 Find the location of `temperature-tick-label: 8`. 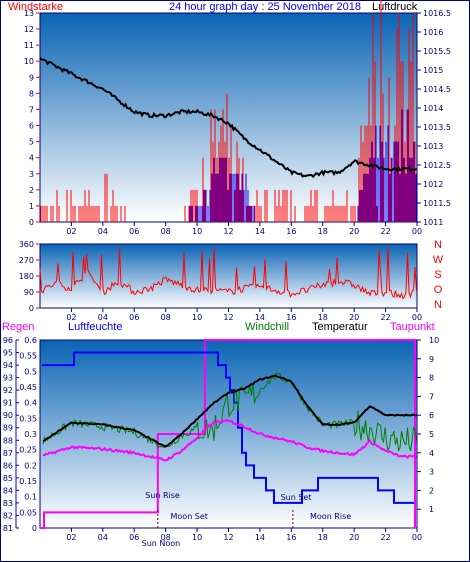

temperature-tick-label: 8 is located at coordinates (431, 378).